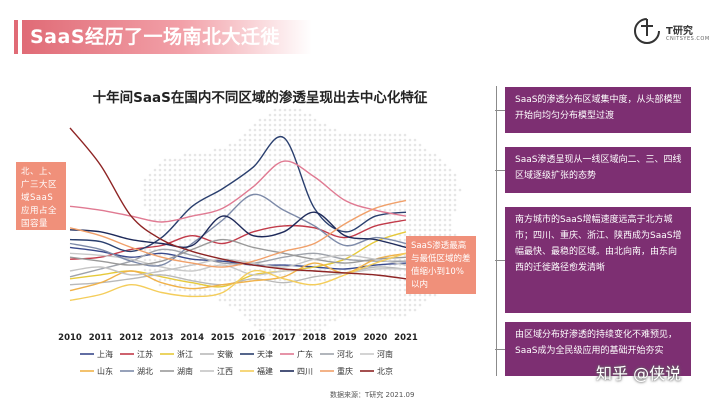 This screenshot has width=720, height=405. What do you see at coordinates (593, 110) in the screenshot?
I see `insight-box-1: SaaS的渗透分布区域集中度，从头部模型开始向均匀分布模型过渡` at bounding box center [593, 110].